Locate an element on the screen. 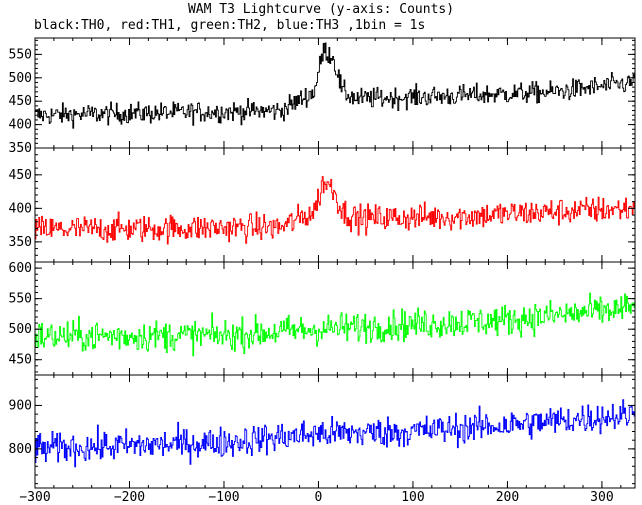 The width and height of the screenshot is (642, 505). x-tick-label: −300 is located at coordinates (34, 497).